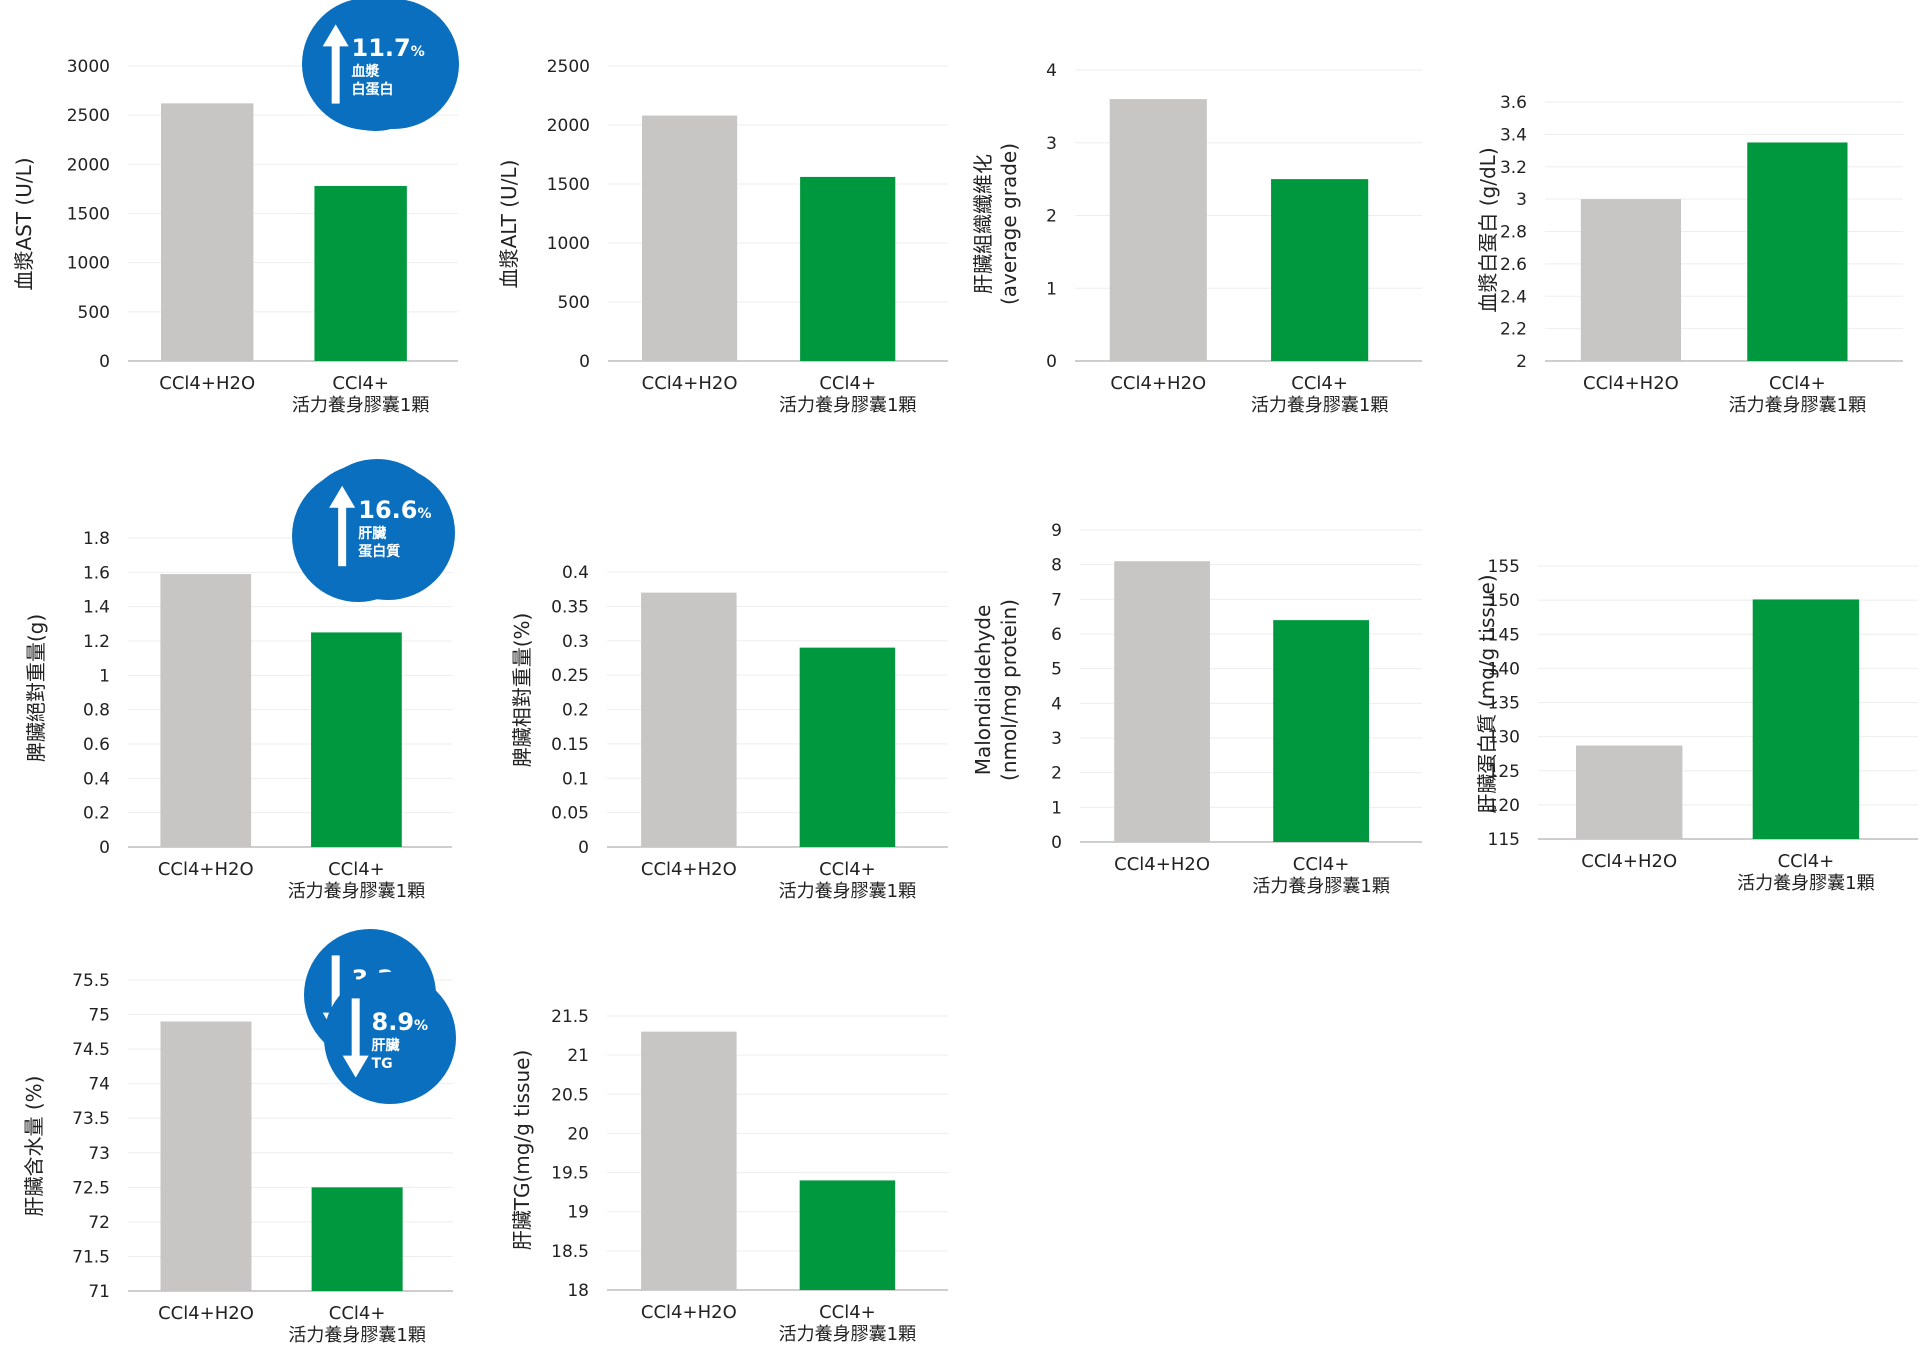  What do you see at coordinates (1504, 704) in the screenshot?
I see `y-tick-label: 135` at bounding box center [1504, 704].